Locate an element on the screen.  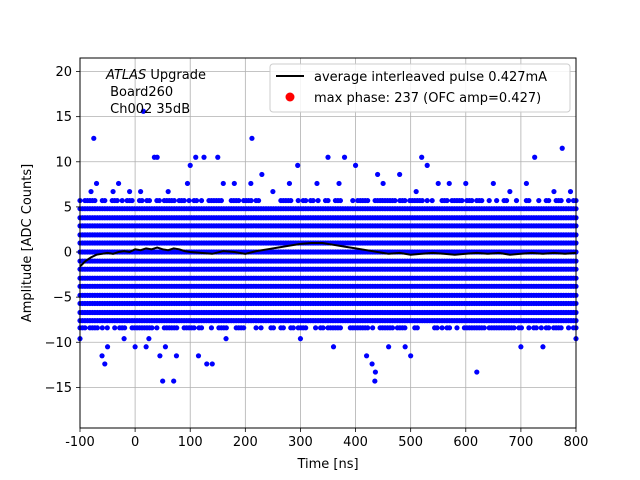
annotation: ATLAS Upgrade Board260 Ch002 35dB is located at coordinates (155, 92).